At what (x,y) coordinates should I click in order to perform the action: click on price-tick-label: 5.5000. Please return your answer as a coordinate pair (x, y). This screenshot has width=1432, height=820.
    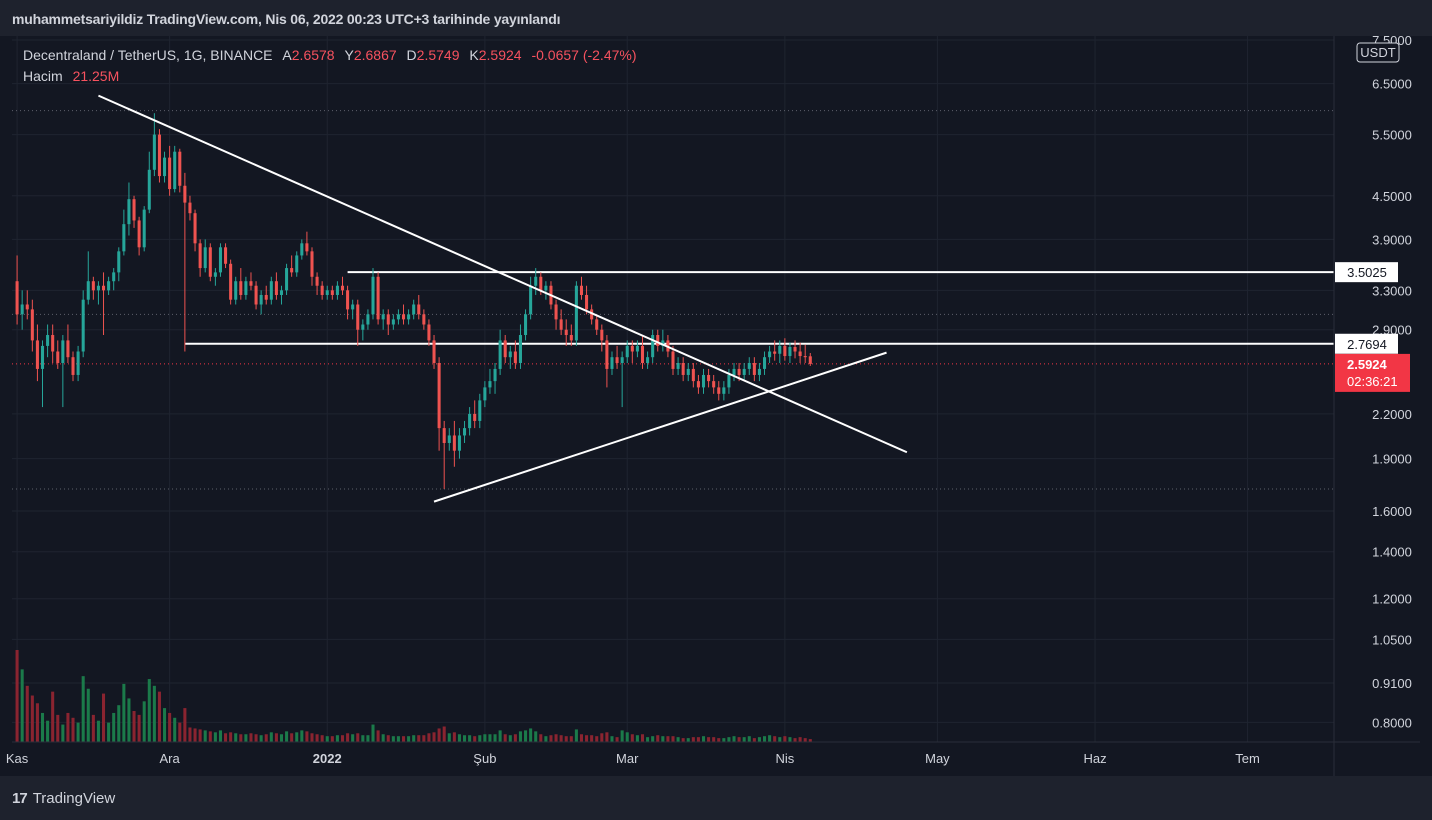
    Looking at the image, I should click on (1392, 135).